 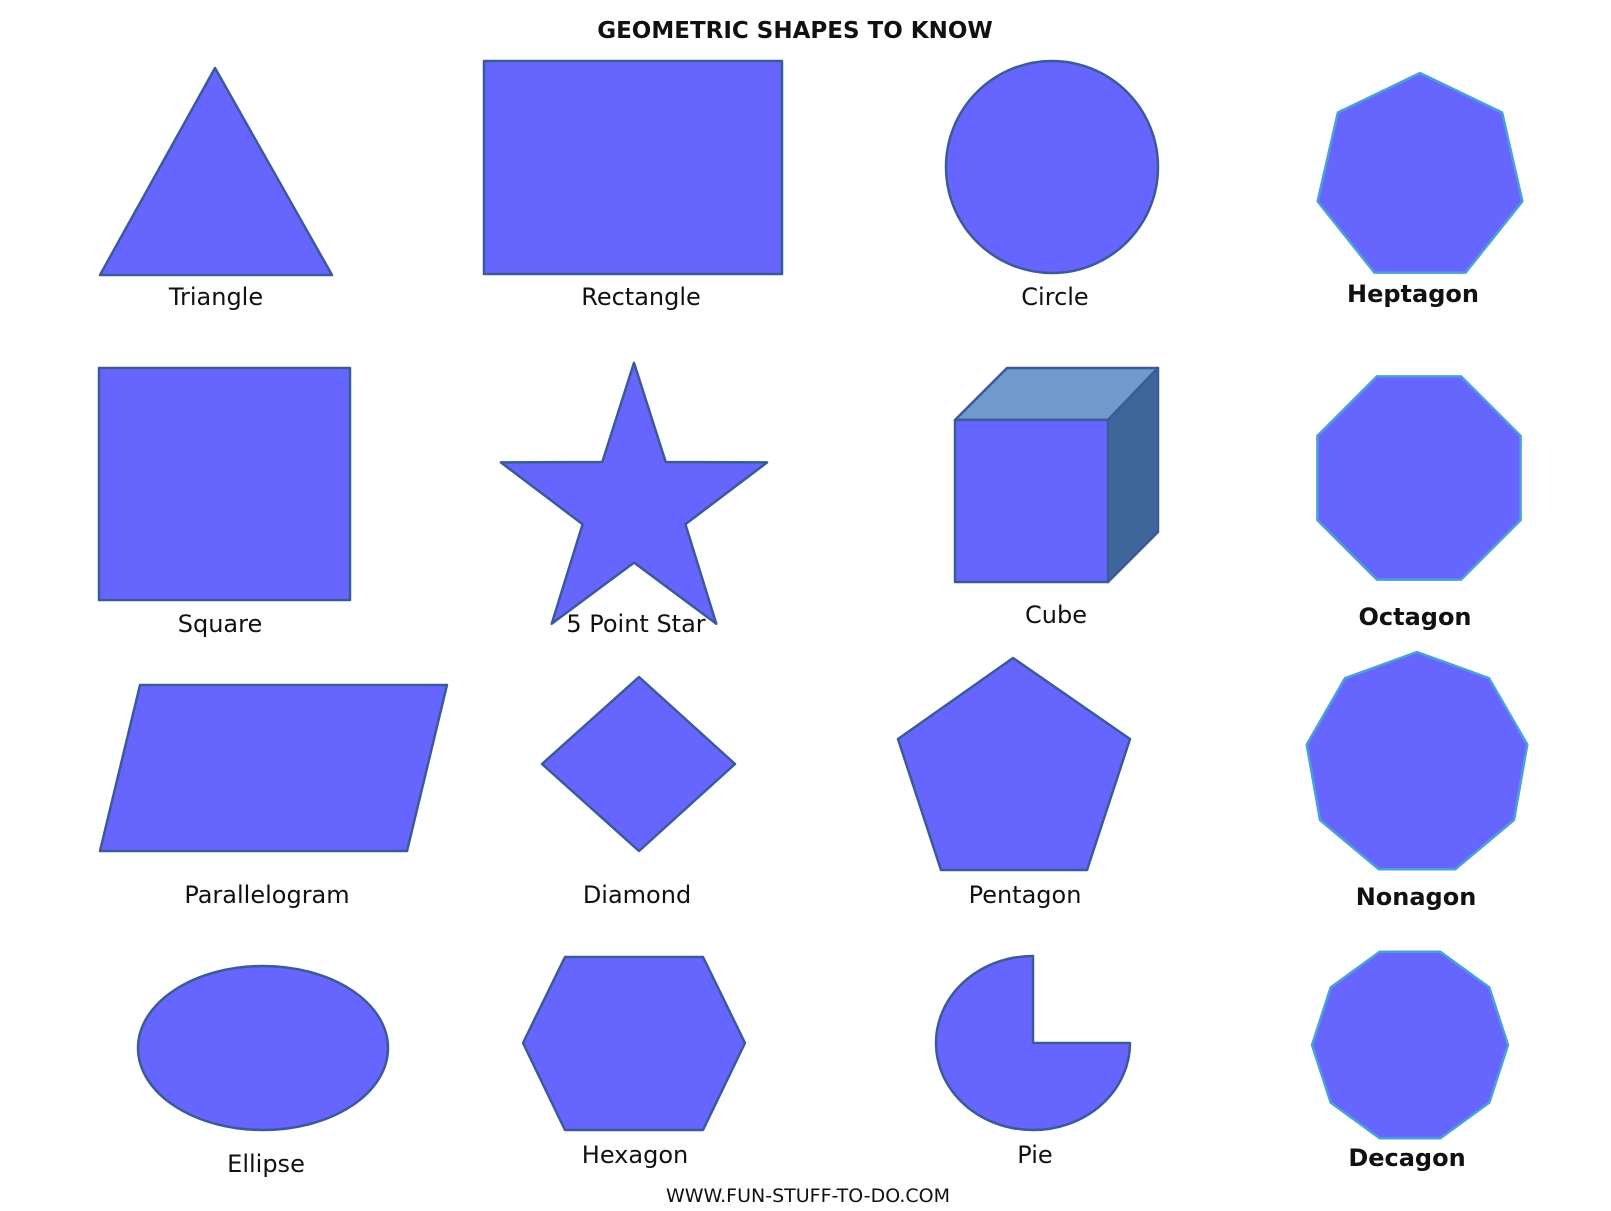 What do you see at coordinates (1056, 615) in the screenshot?
I see `cube-label: Cube` at bounding box center [1056, 615].